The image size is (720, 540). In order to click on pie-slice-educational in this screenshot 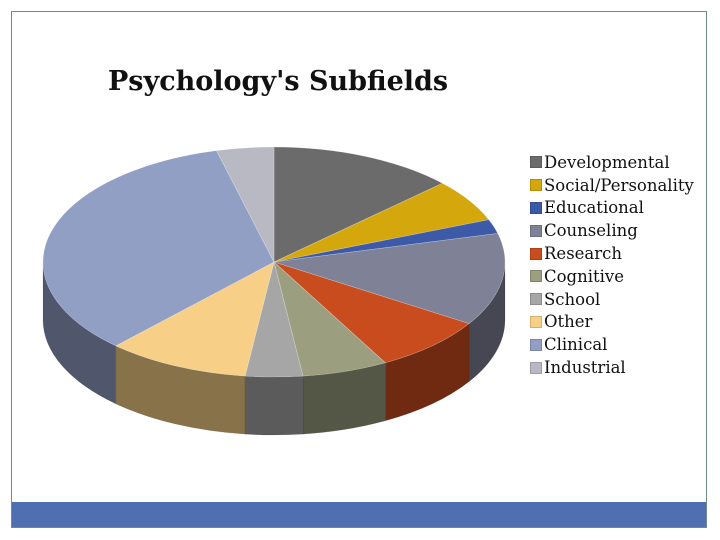, I will do `click(386, 241)`.